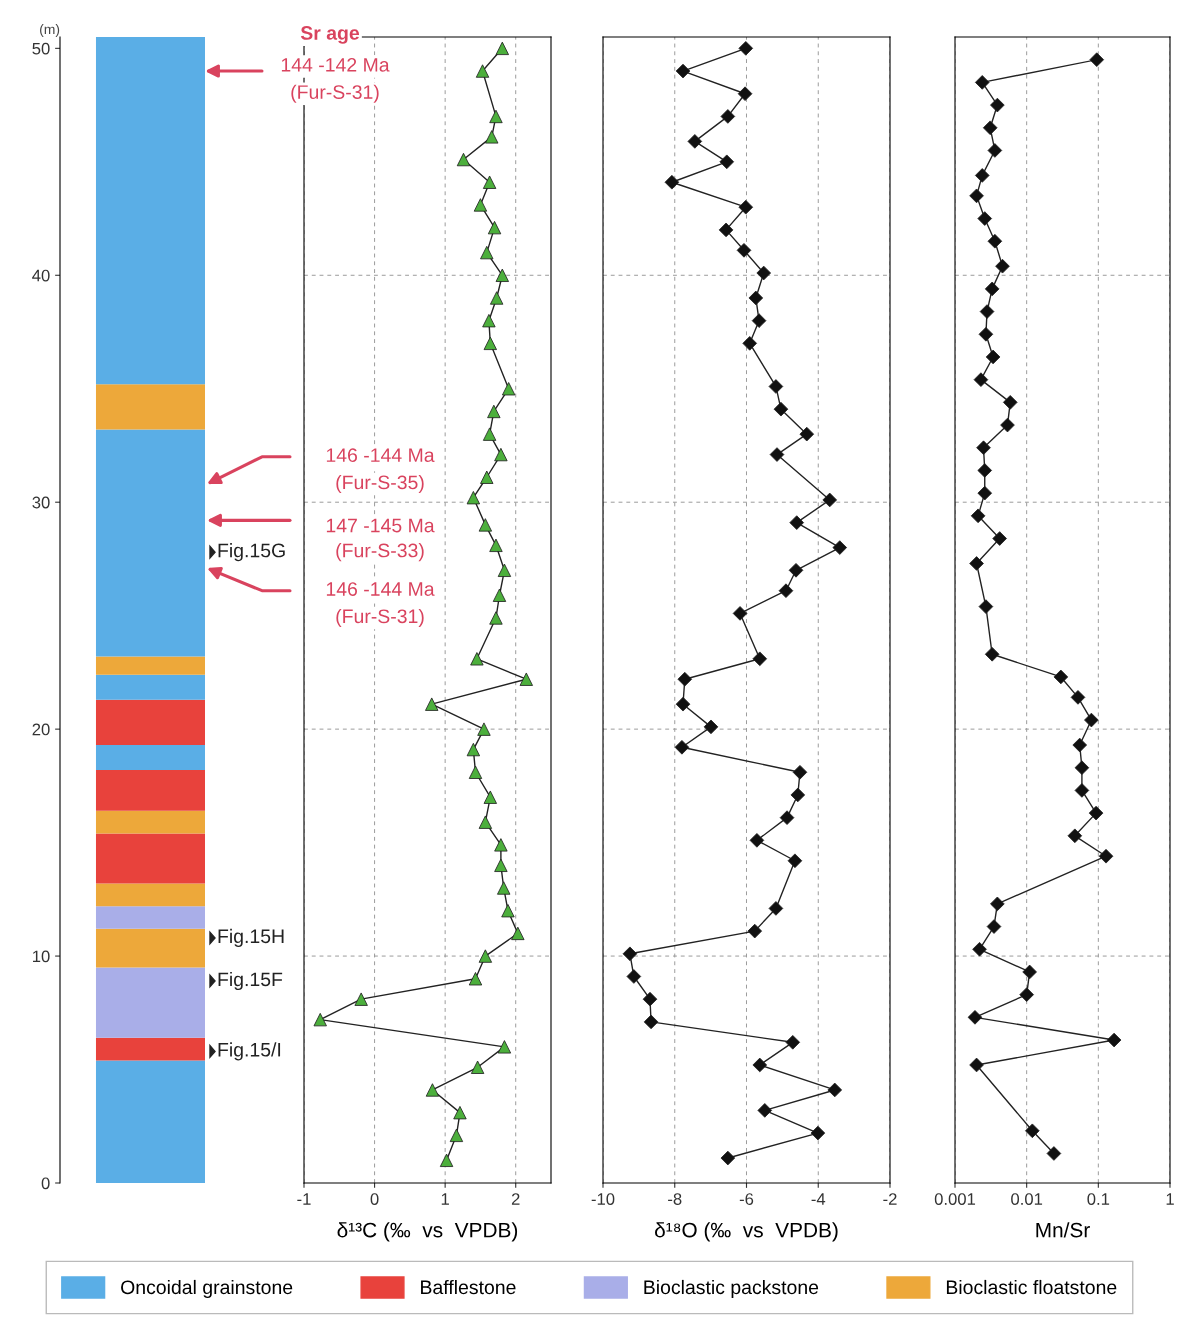 The height and width of the screenshot is (1330, 1179). What do you see at coordinates (955, 1199) in the screenshot?
I see `x-tick-label: 0.001` at bounding box center [955, 1199].